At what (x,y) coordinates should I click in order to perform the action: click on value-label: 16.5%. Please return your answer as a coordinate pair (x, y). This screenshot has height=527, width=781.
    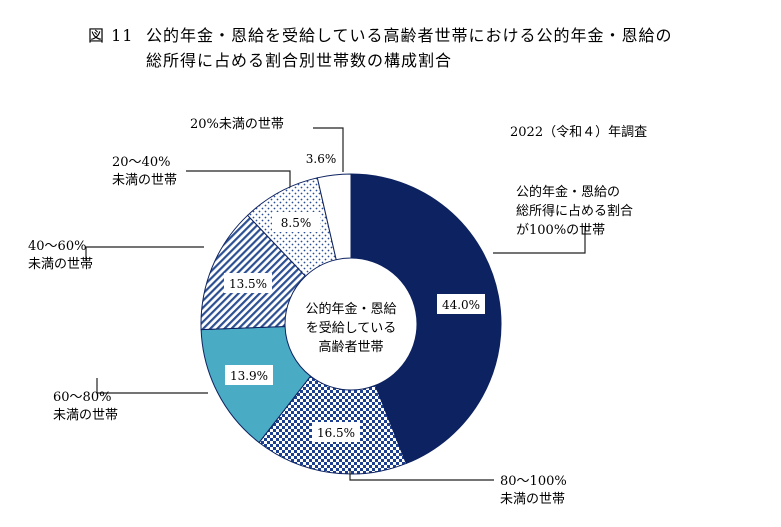
    Looking at the image, I should click on (336, 433).